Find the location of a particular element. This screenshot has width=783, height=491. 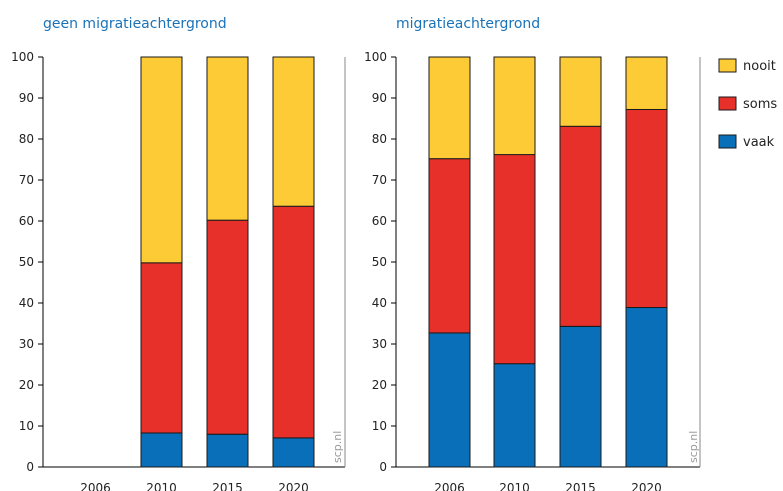

legend: nooit soms vaak is located at coordinates (747, 104).